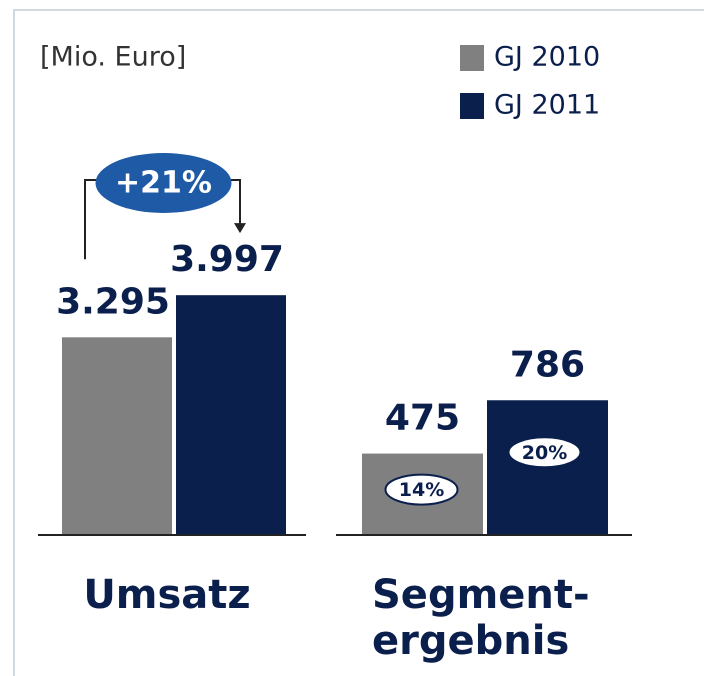 The width and height of the screenshot is (704, 676). I want to click on arrow-head, so click(240, 228).